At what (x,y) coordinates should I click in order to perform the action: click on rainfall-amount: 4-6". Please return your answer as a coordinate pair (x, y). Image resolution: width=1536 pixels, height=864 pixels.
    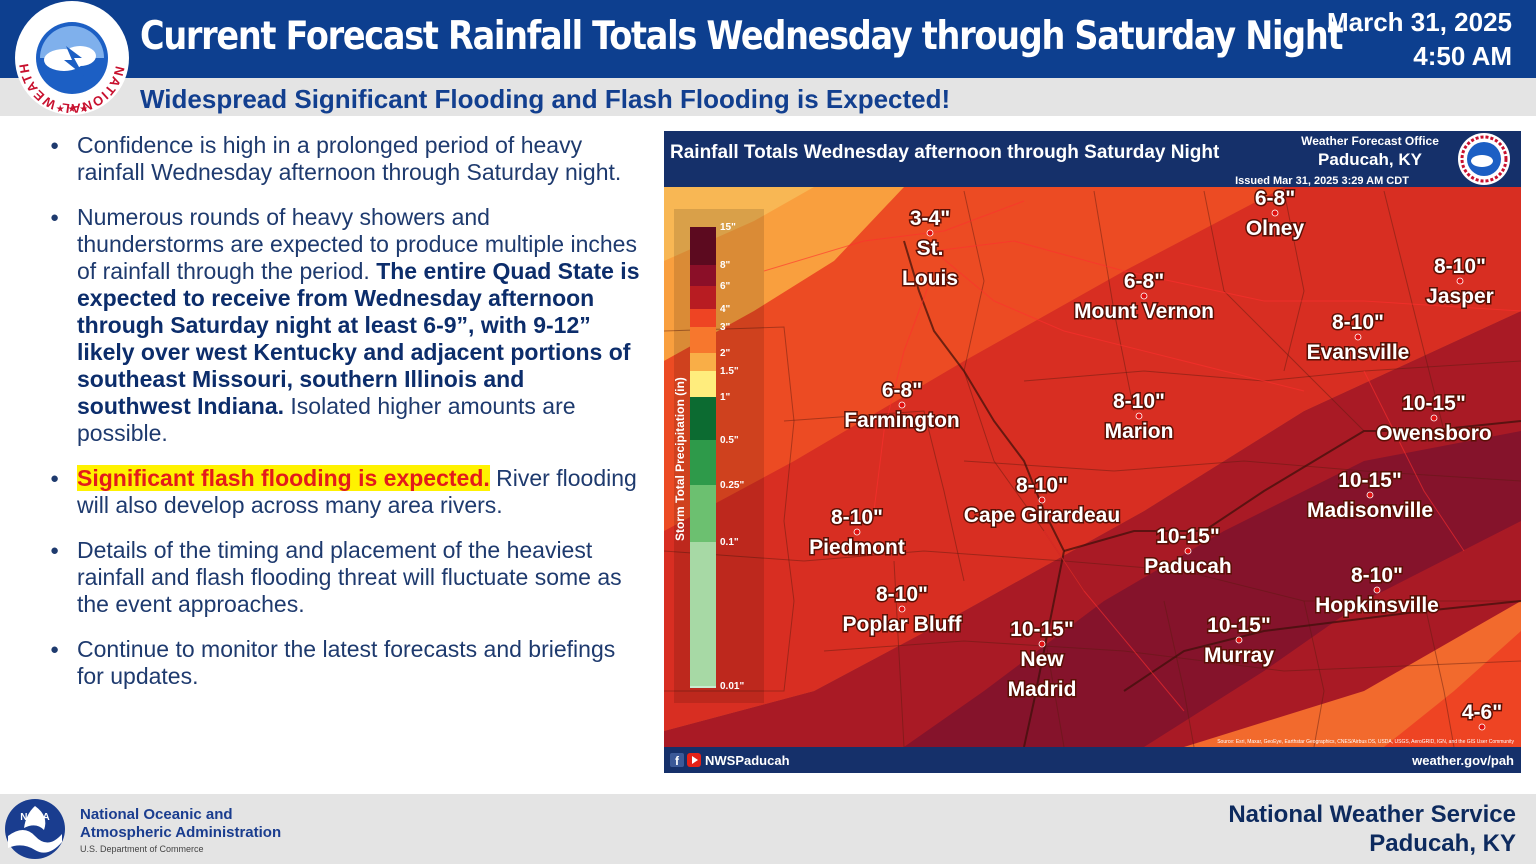
    Looking at the image, I should click on (1482, 712).